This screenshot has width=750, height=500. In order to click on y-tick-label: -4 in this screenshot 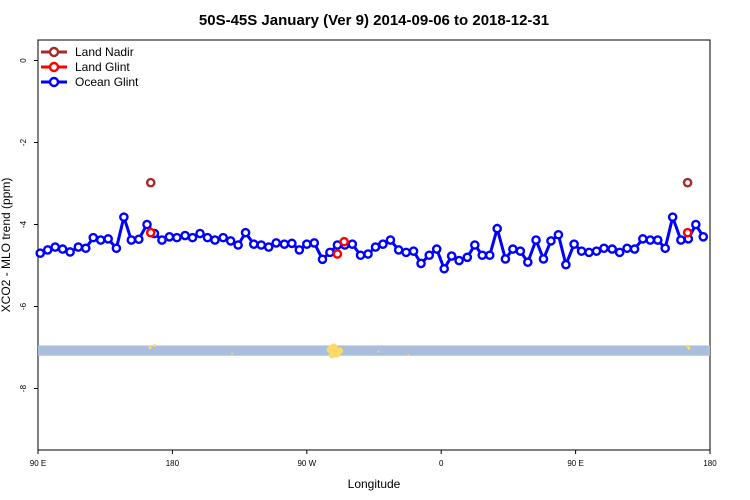, I will do `click(23, 224)`.